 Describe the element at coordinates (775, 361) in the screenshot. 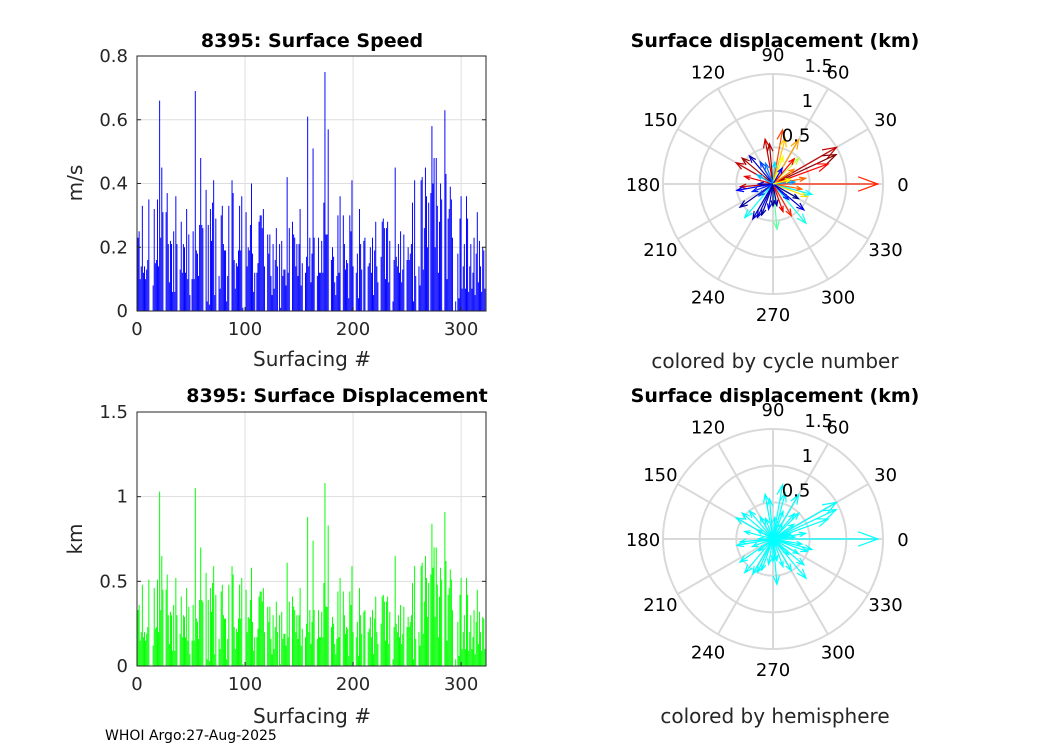

I see `chart-subtitle: colored by cycle number` at that location.